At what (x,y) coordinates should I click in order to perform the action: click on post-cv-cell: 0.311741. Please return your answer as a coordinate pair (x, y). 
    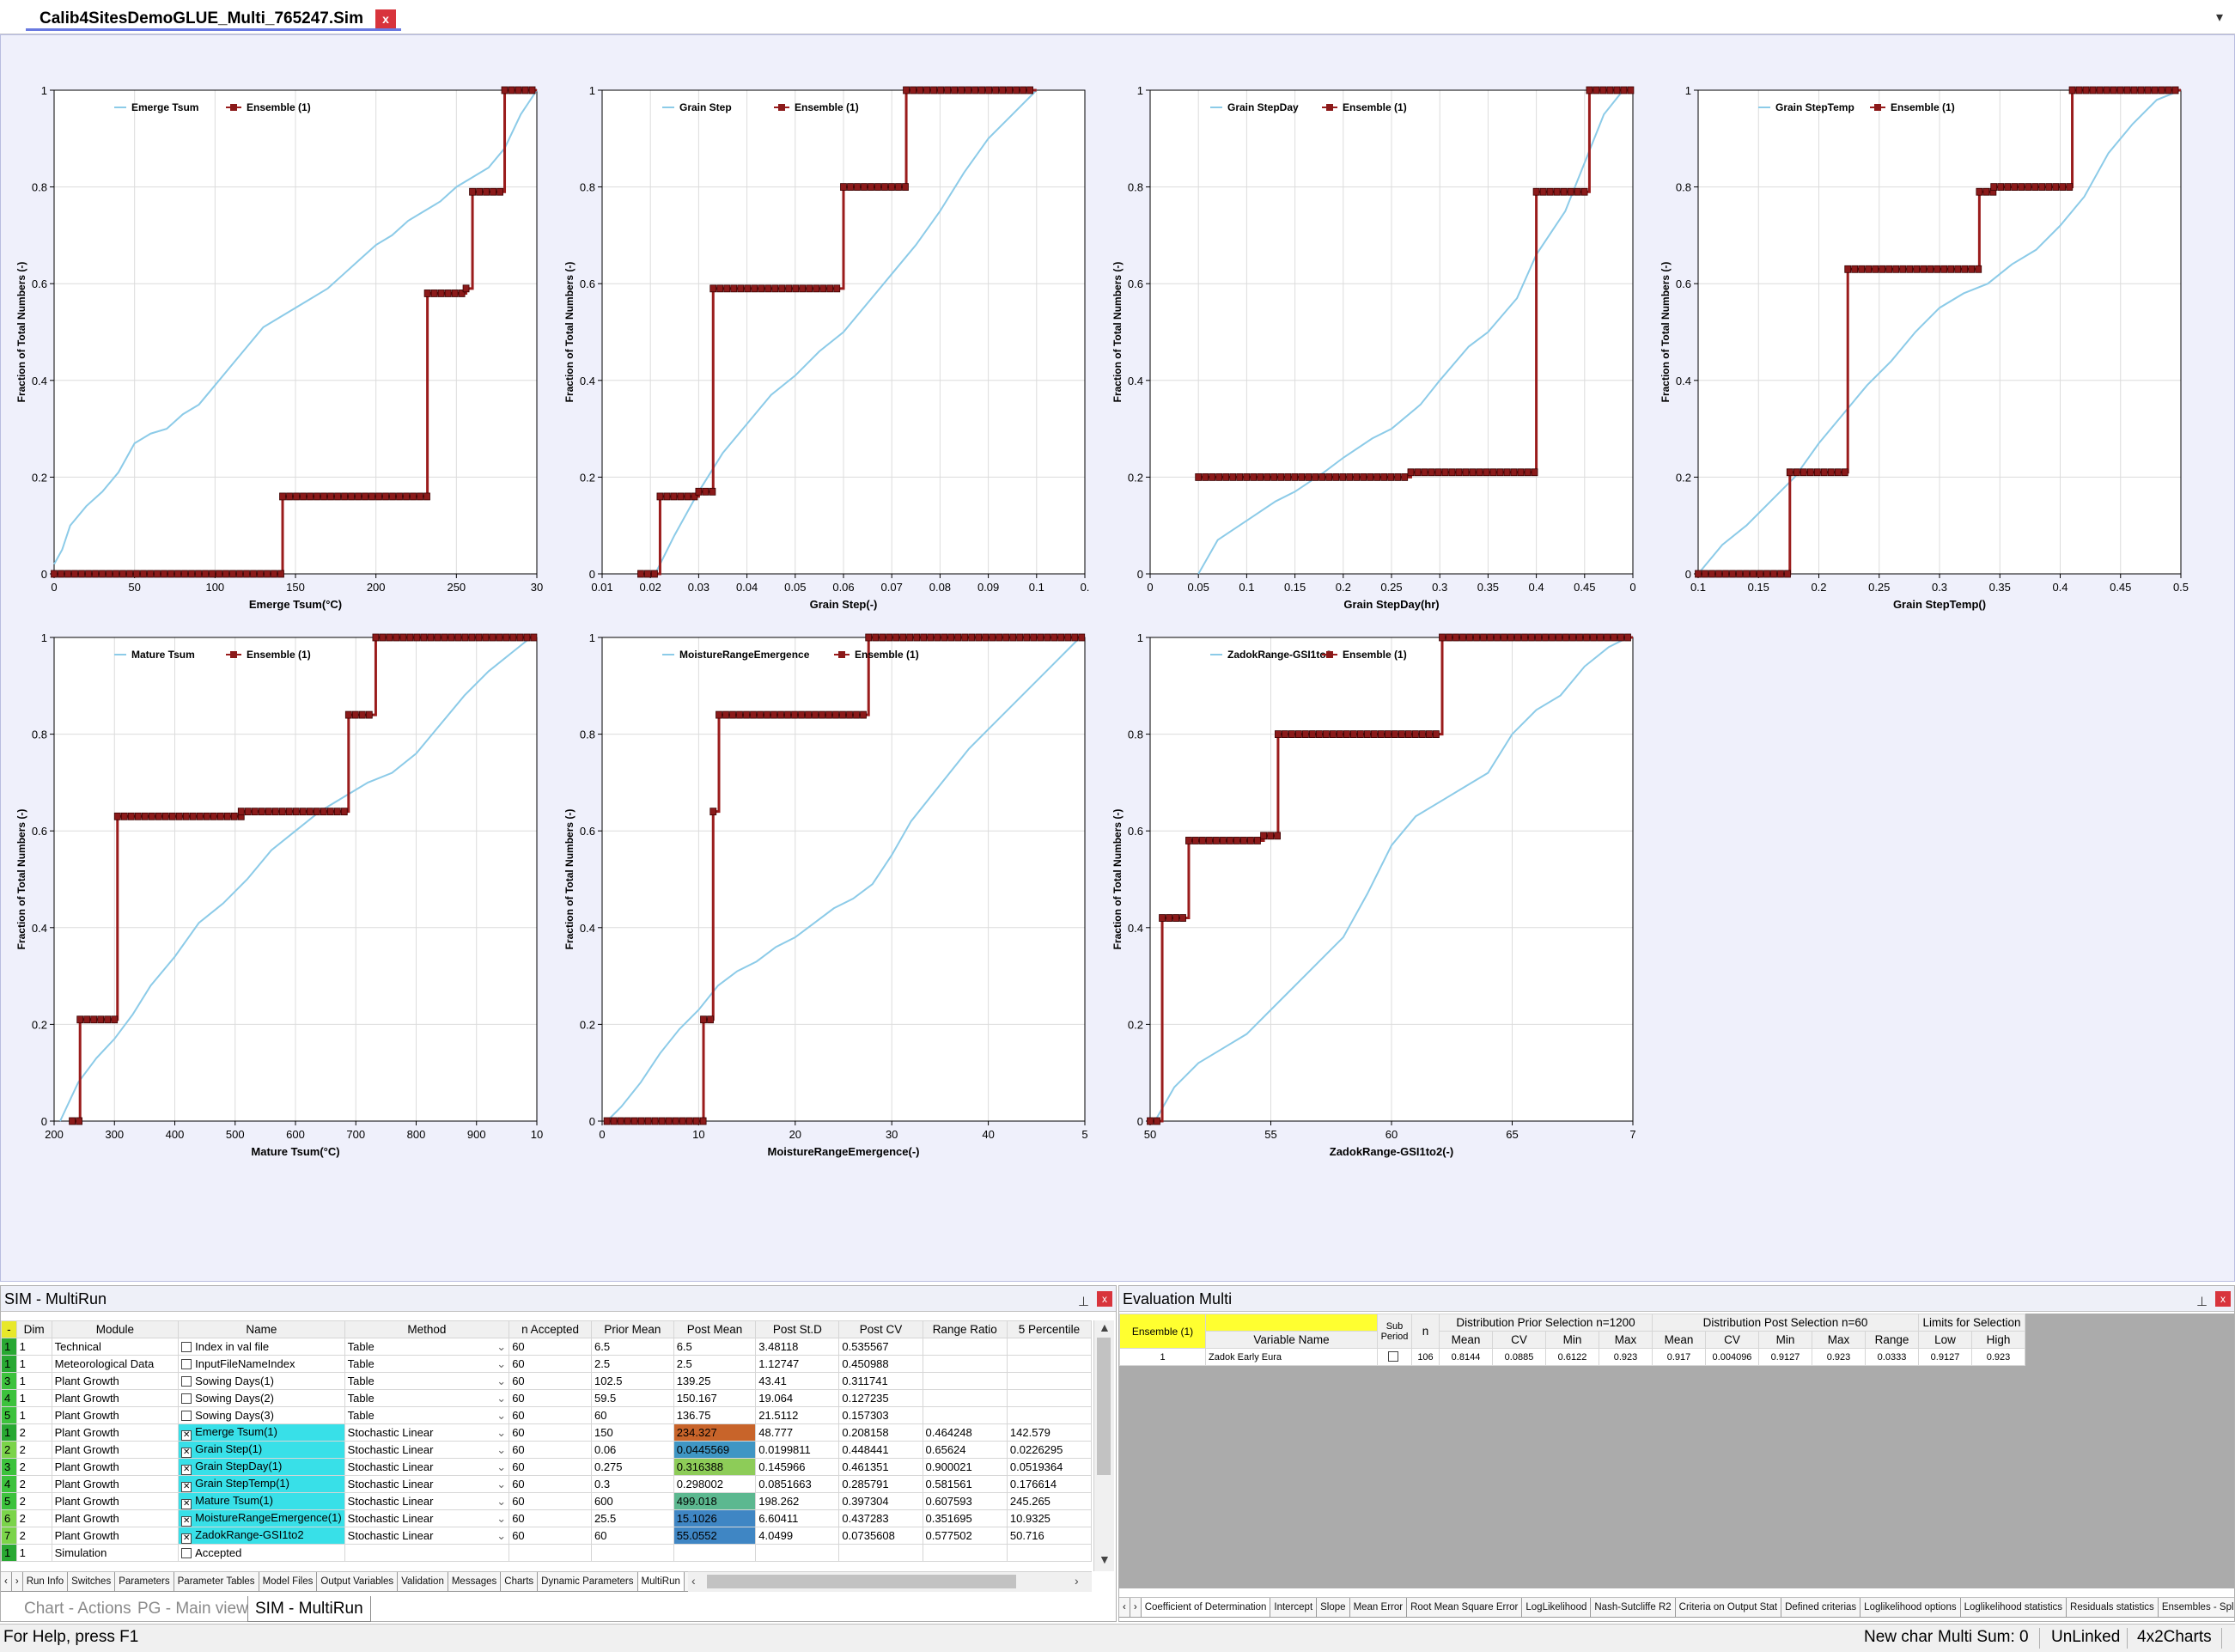
    Looking at the image, I should click on (880, 1381).